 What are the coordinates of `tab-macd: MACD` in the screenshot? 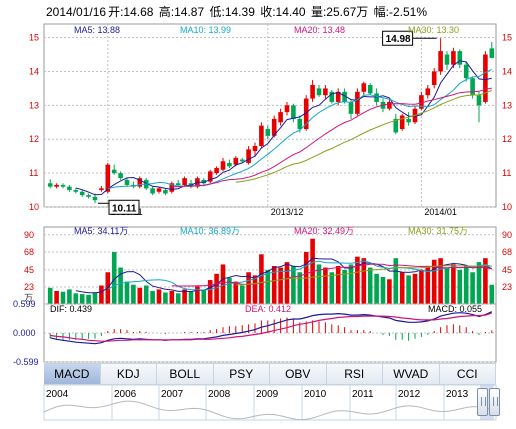 It's located at (72, 374).